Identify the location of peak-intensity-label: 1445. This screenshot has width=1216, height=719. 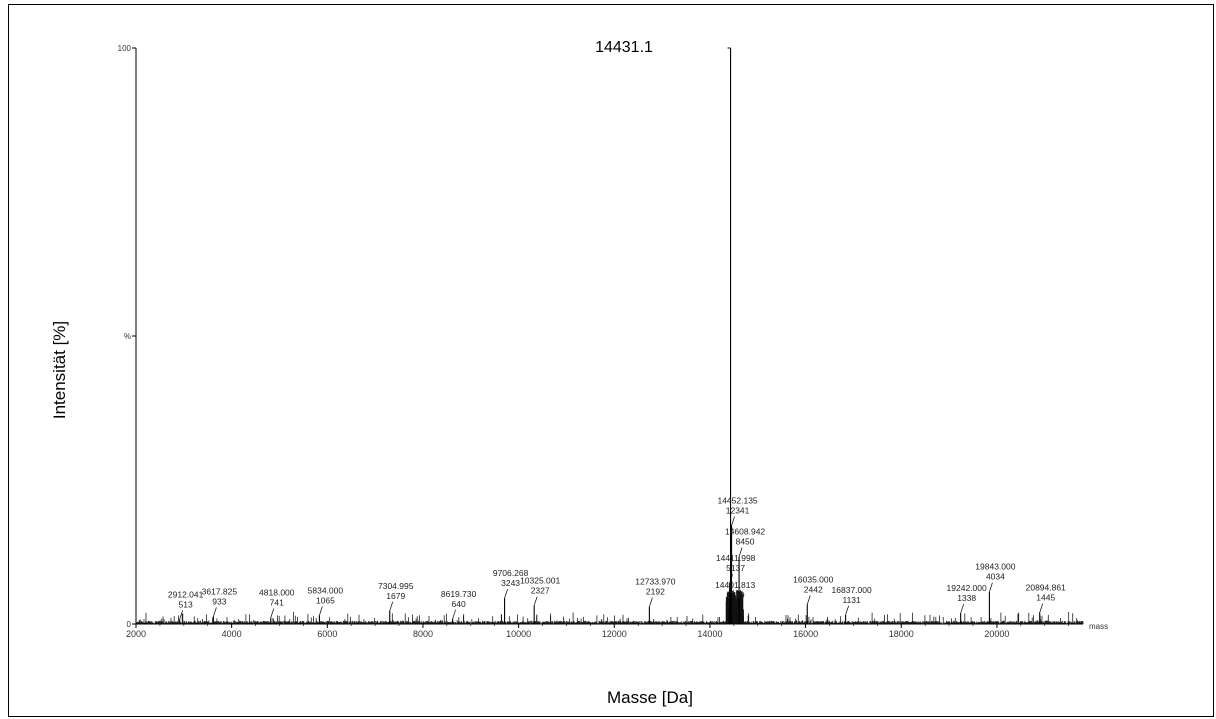
(1045, 597).